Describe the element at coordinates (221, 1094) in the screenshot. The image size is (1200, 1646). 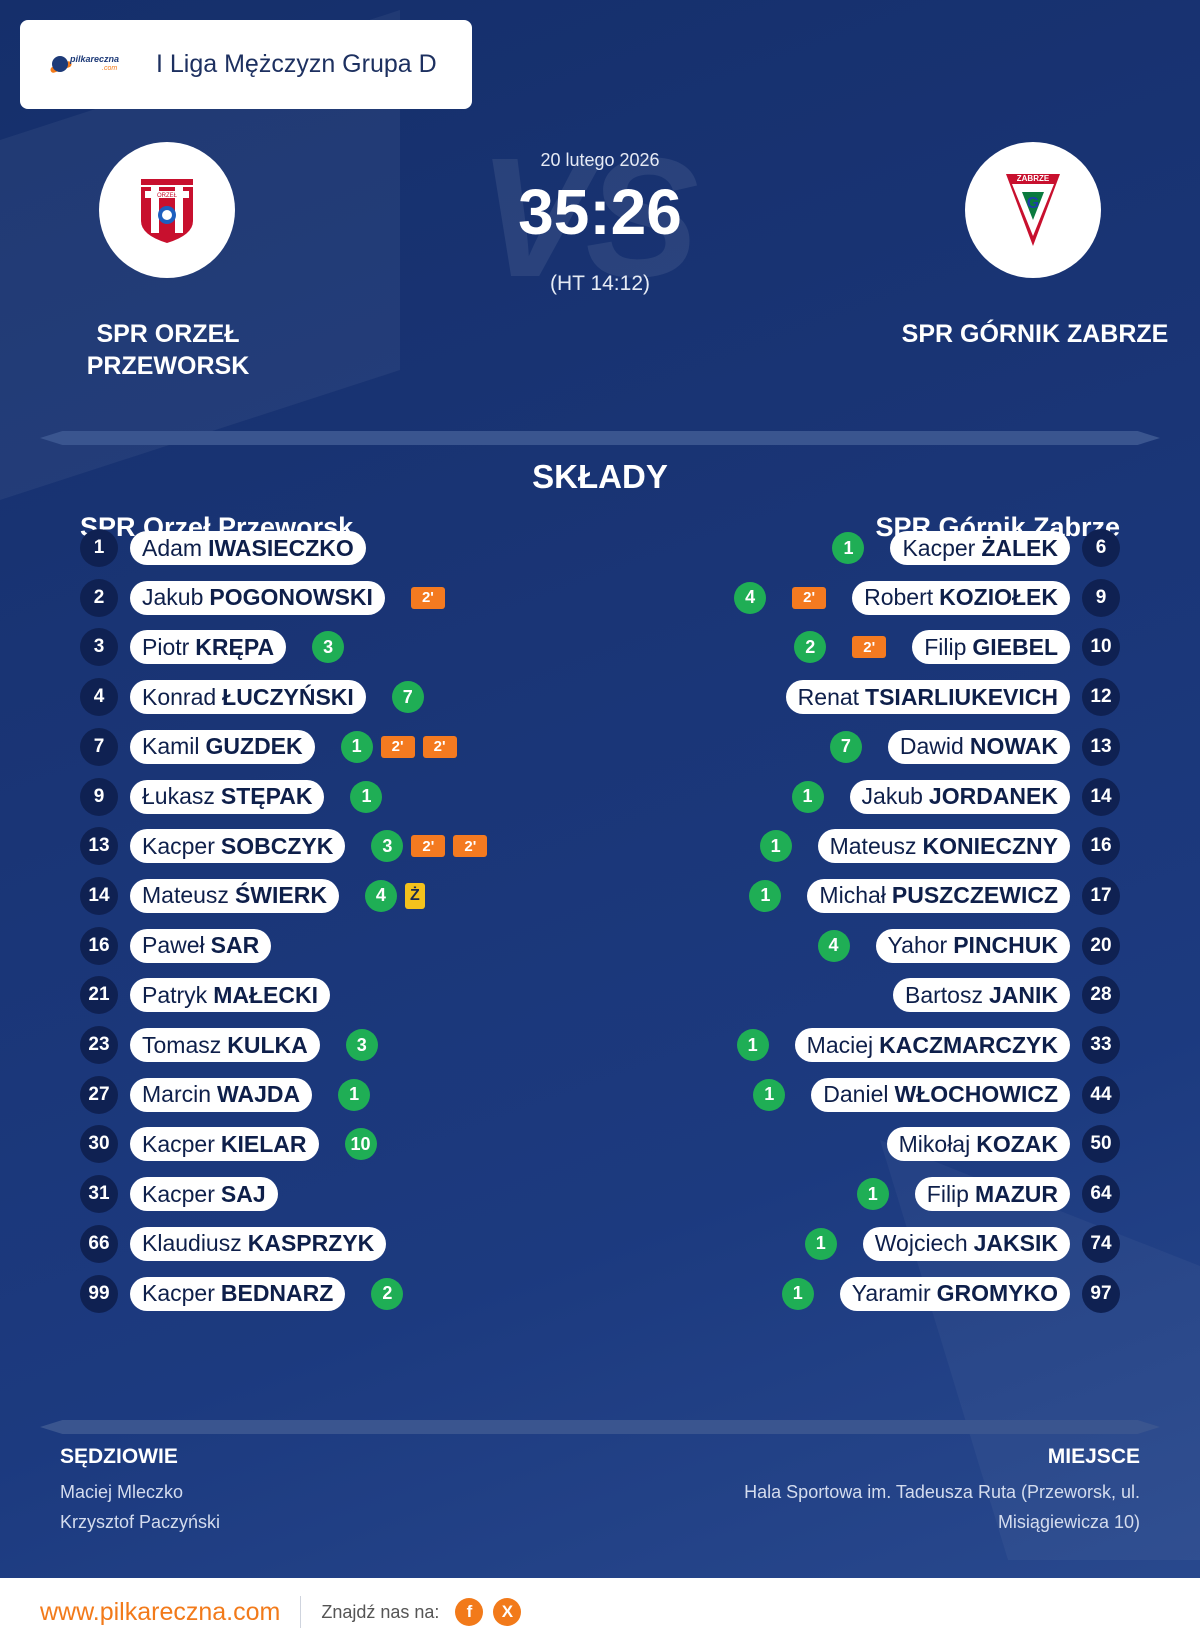
I see `player-name: Marcin WAJDA` at that location.